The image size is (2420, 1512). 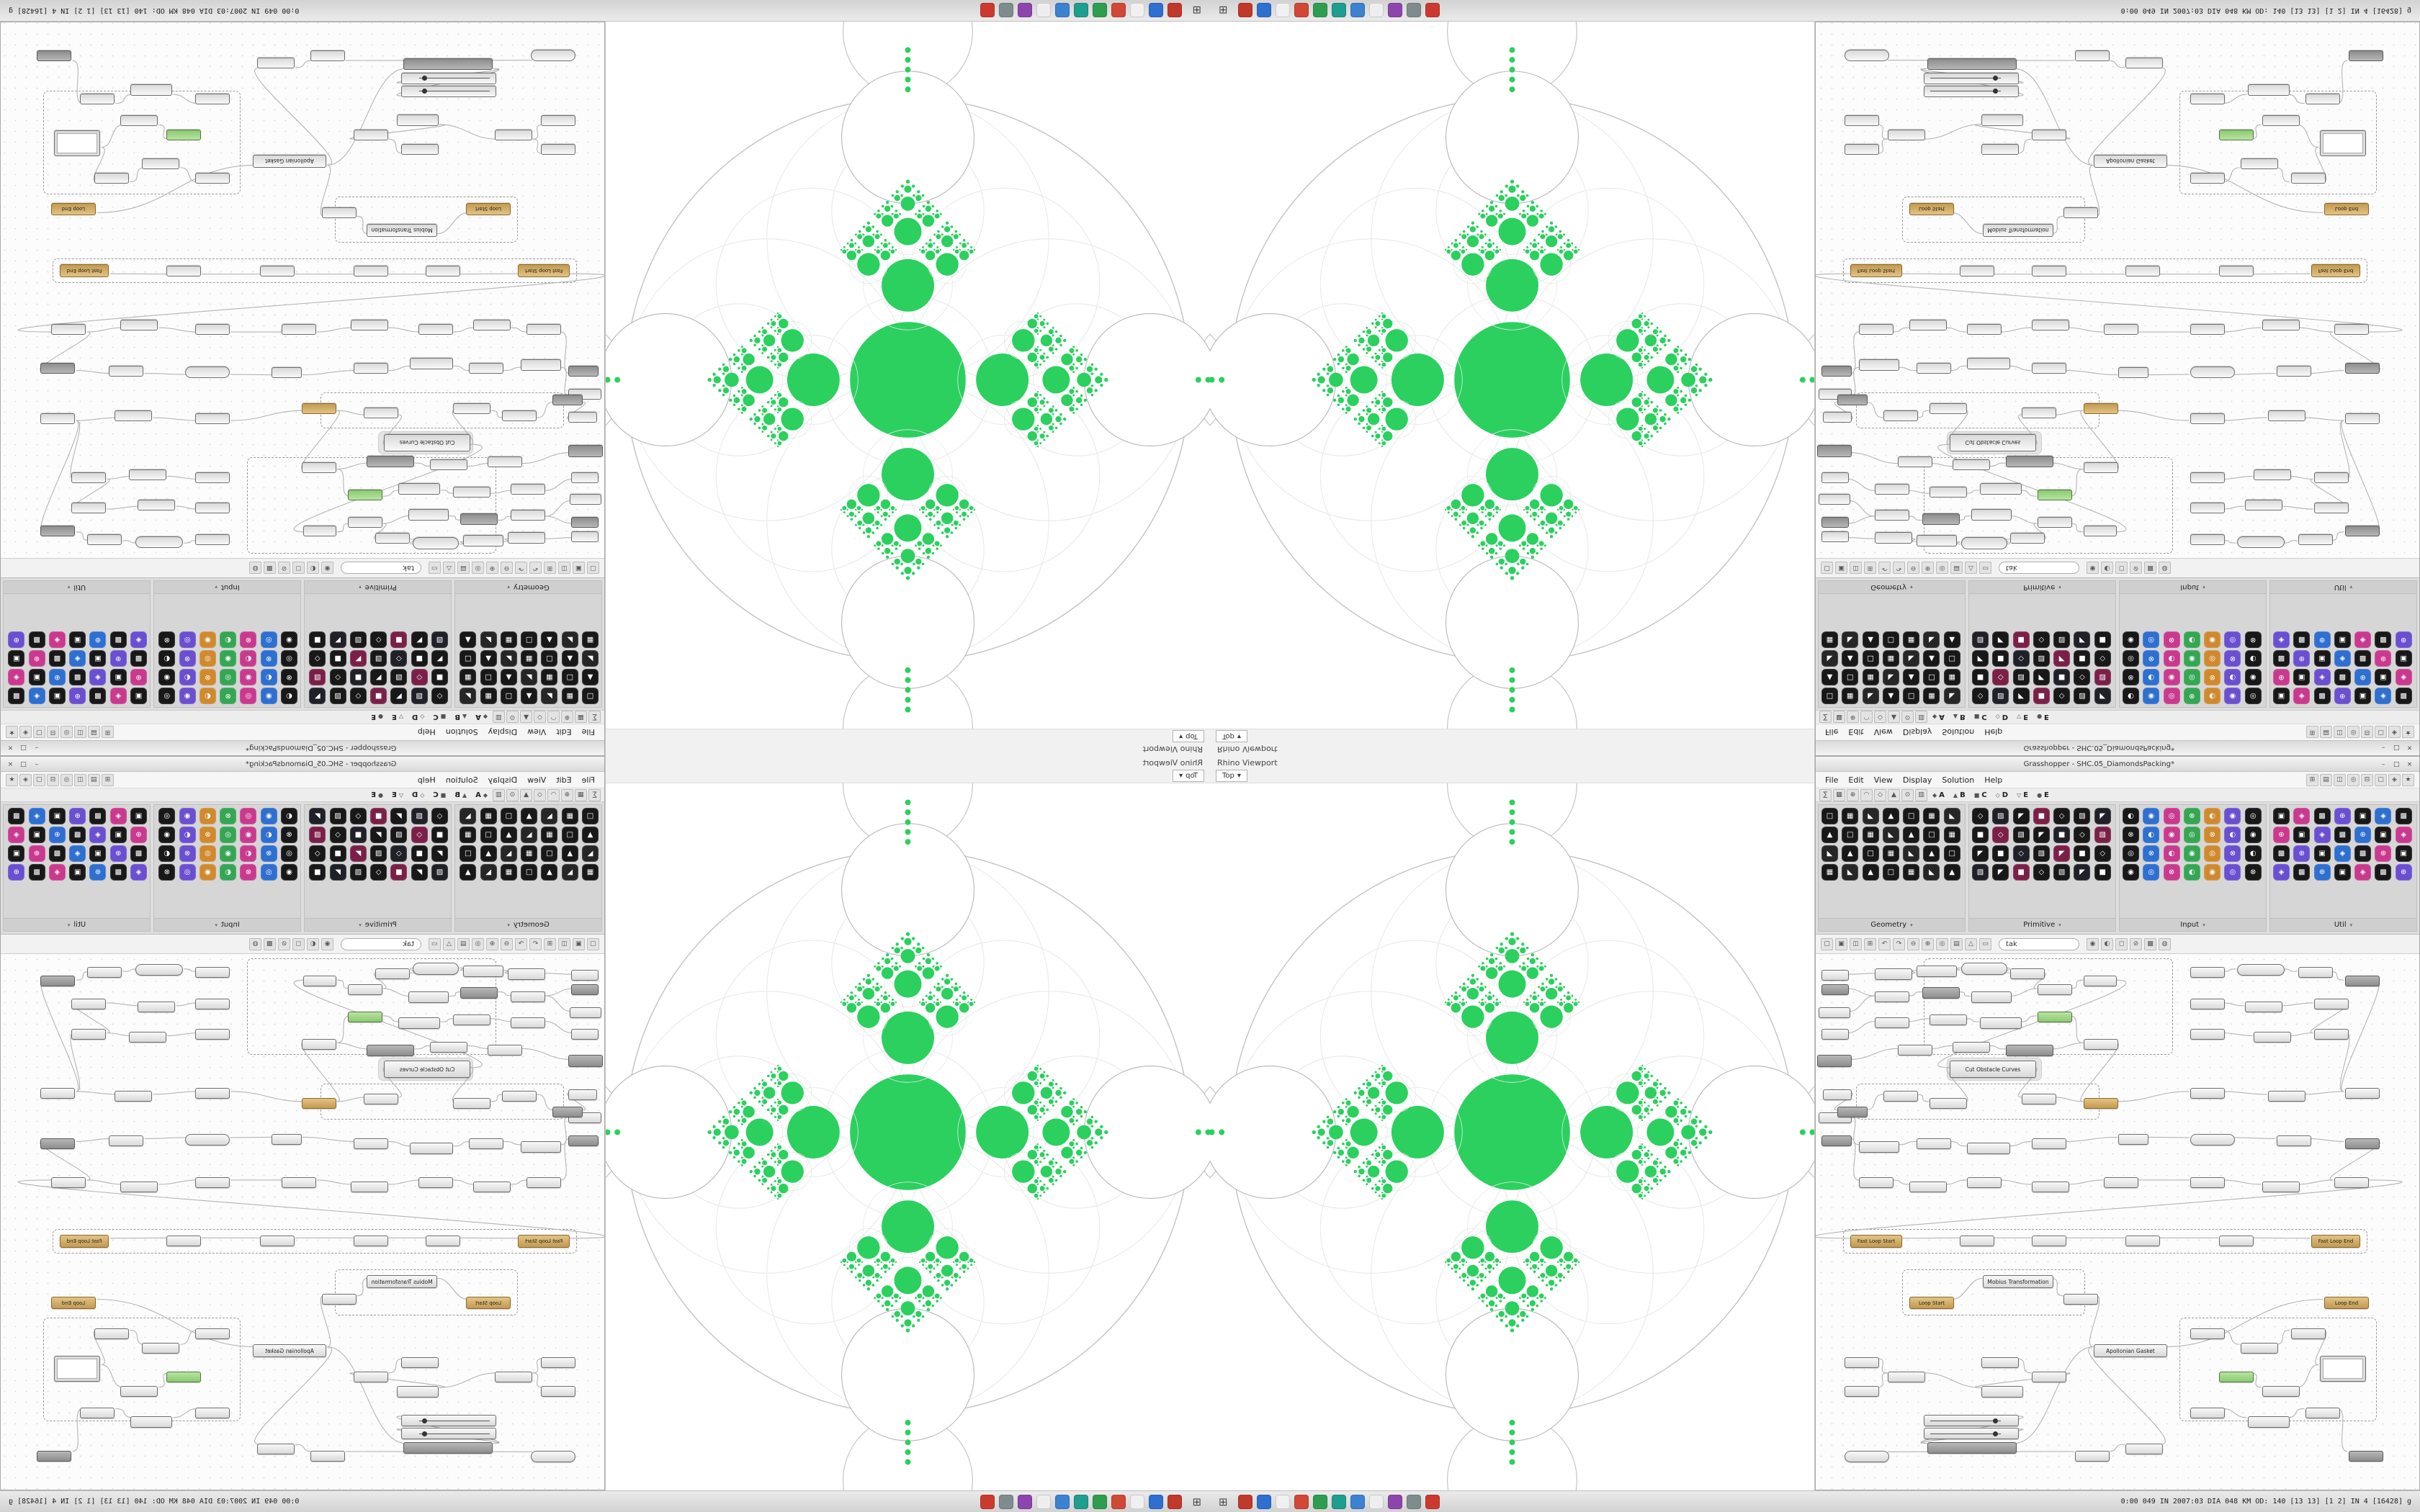 What do you see at coordinates (588, 732) in the screenshot?
I see `menu-file: File` at bounding box center [588, 732].